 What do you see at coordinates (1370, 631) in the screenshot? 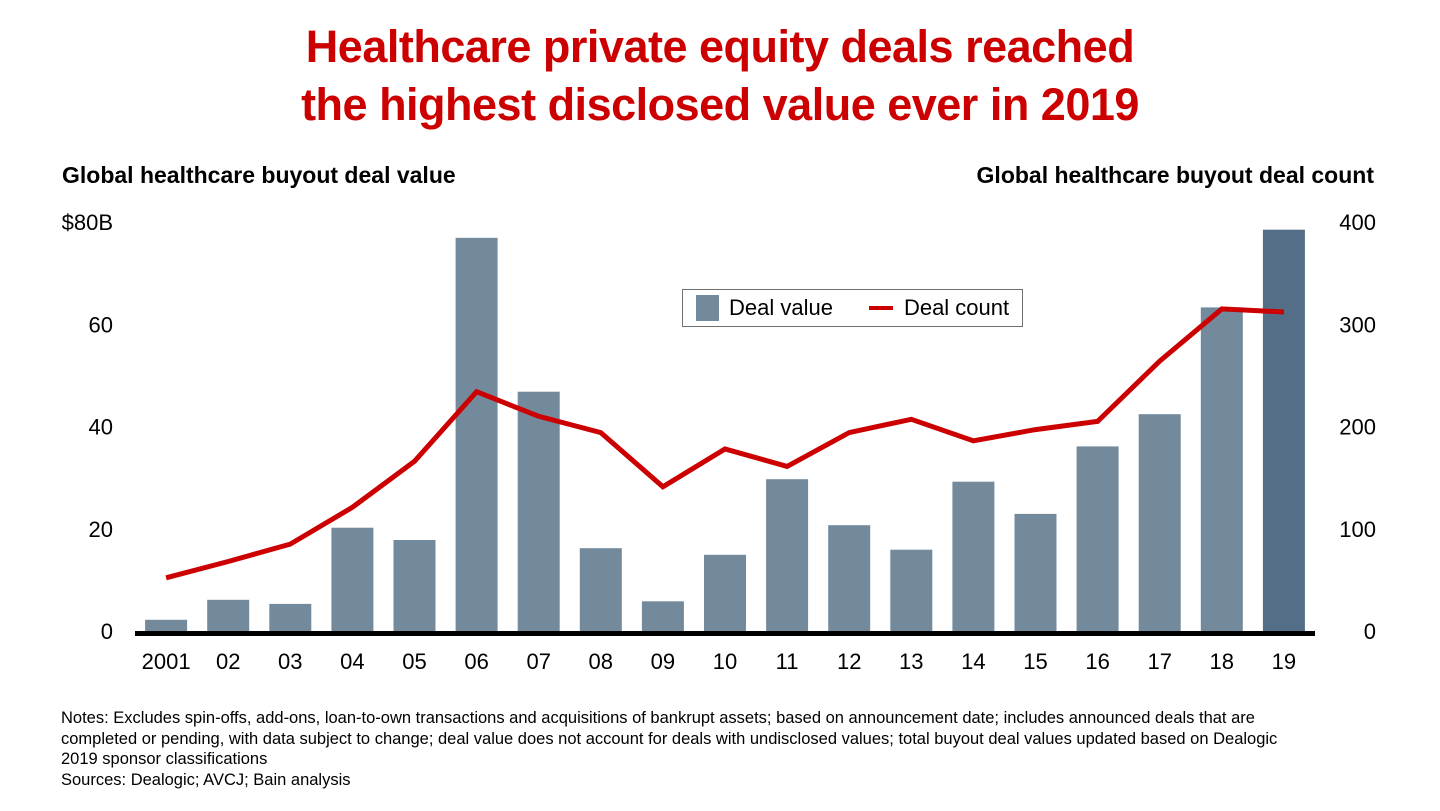
I see `right-tick-label: 0` at bounding box center [1370, 631].